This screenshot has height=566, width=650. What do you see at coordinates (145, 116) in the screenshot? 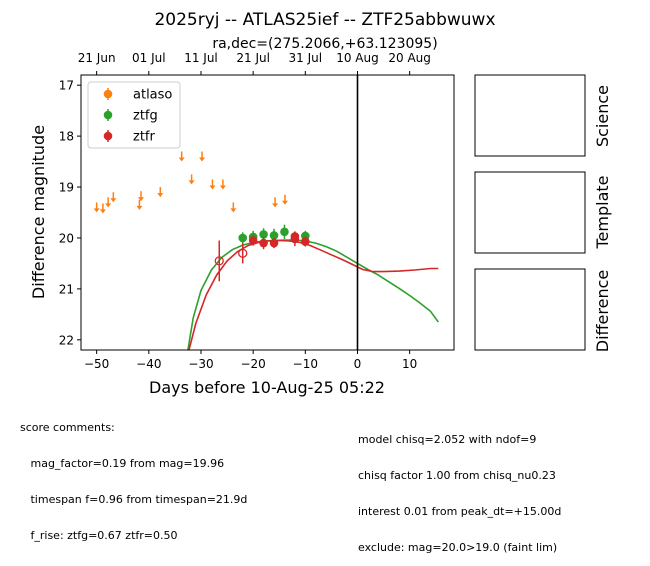
I see `ztfg-legend-label: ztfg` at bounding box center [145, 116].